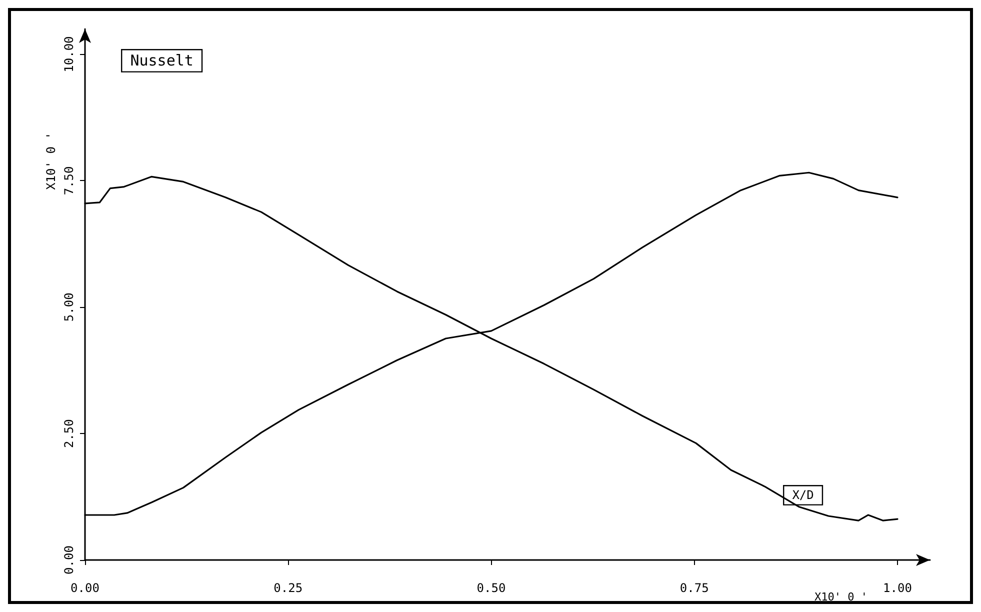 The image size is (981, 612). Describe the element at coordinates (694, 588) in the screenshot. I see `x-tick-label: 0.75` at that location.